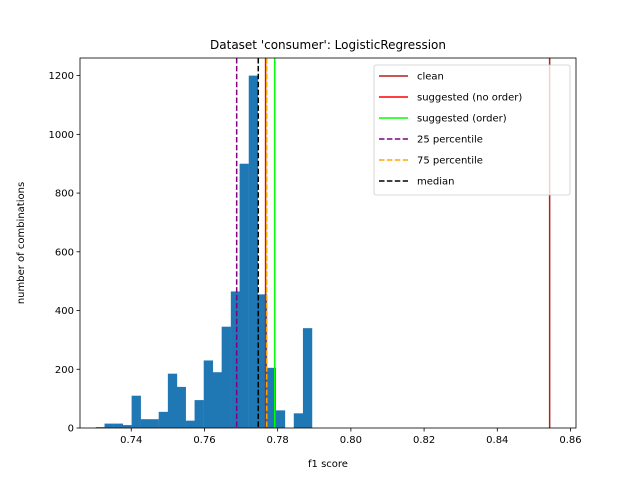 Image resolution: width=640 pixels, height=480 pixels. Describe the element at coordinates (64, 311) in the screenshot. I see `y-tick-label: 400` at that location.